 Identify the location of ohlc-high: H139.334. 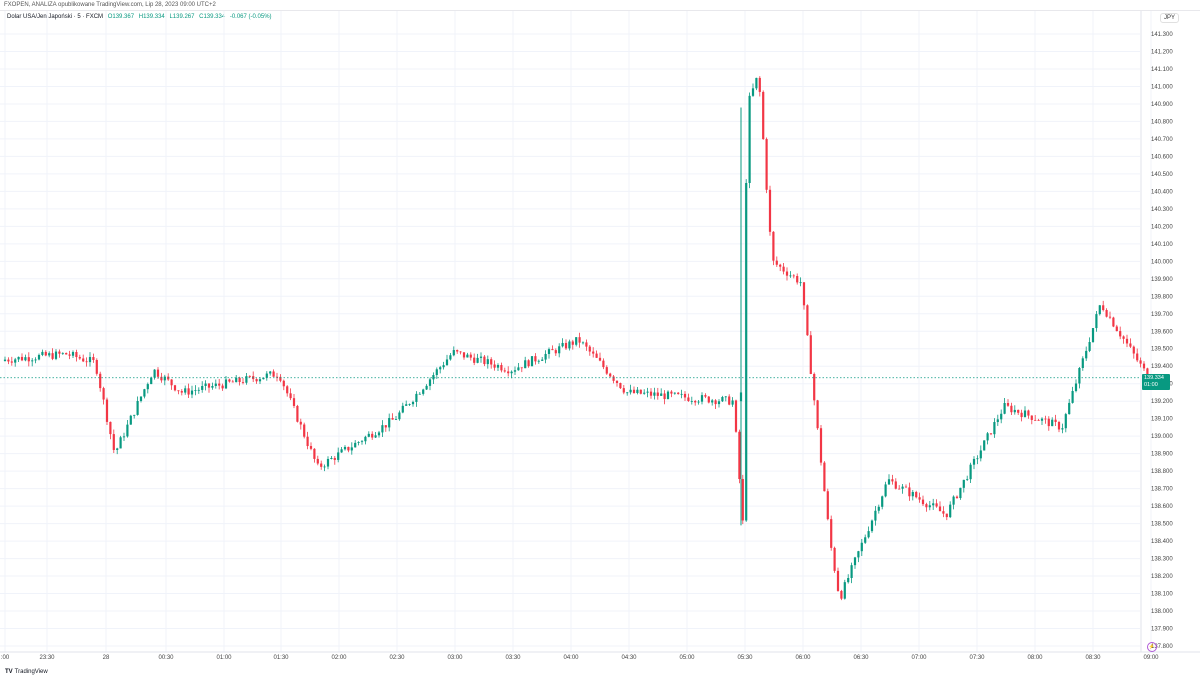
(151, 17).